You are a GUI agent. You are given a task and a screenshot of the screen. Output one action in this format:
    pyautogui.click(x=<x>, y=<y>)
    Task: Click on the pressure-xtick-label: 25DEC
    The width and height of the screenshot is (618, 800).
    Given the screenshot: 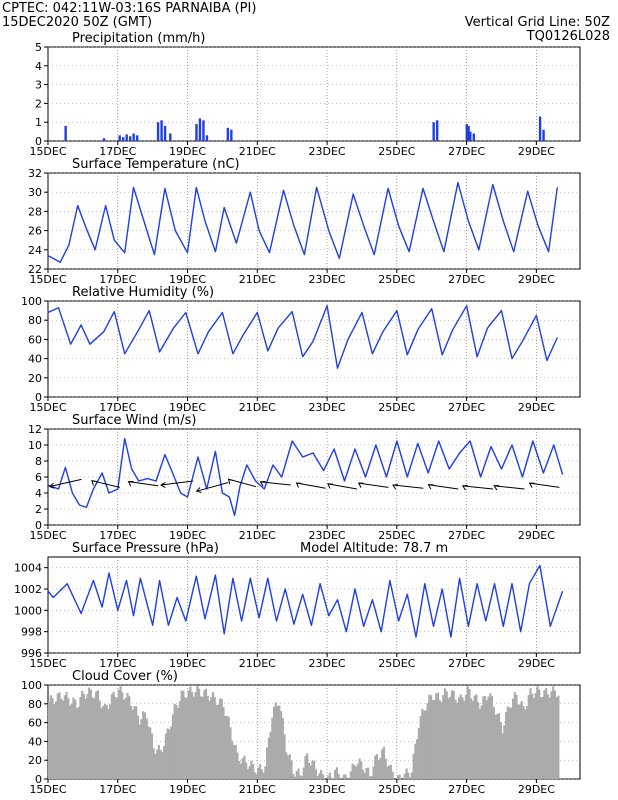 What is the action you would take?
    pyautogui.click(x=396, y=663)
    